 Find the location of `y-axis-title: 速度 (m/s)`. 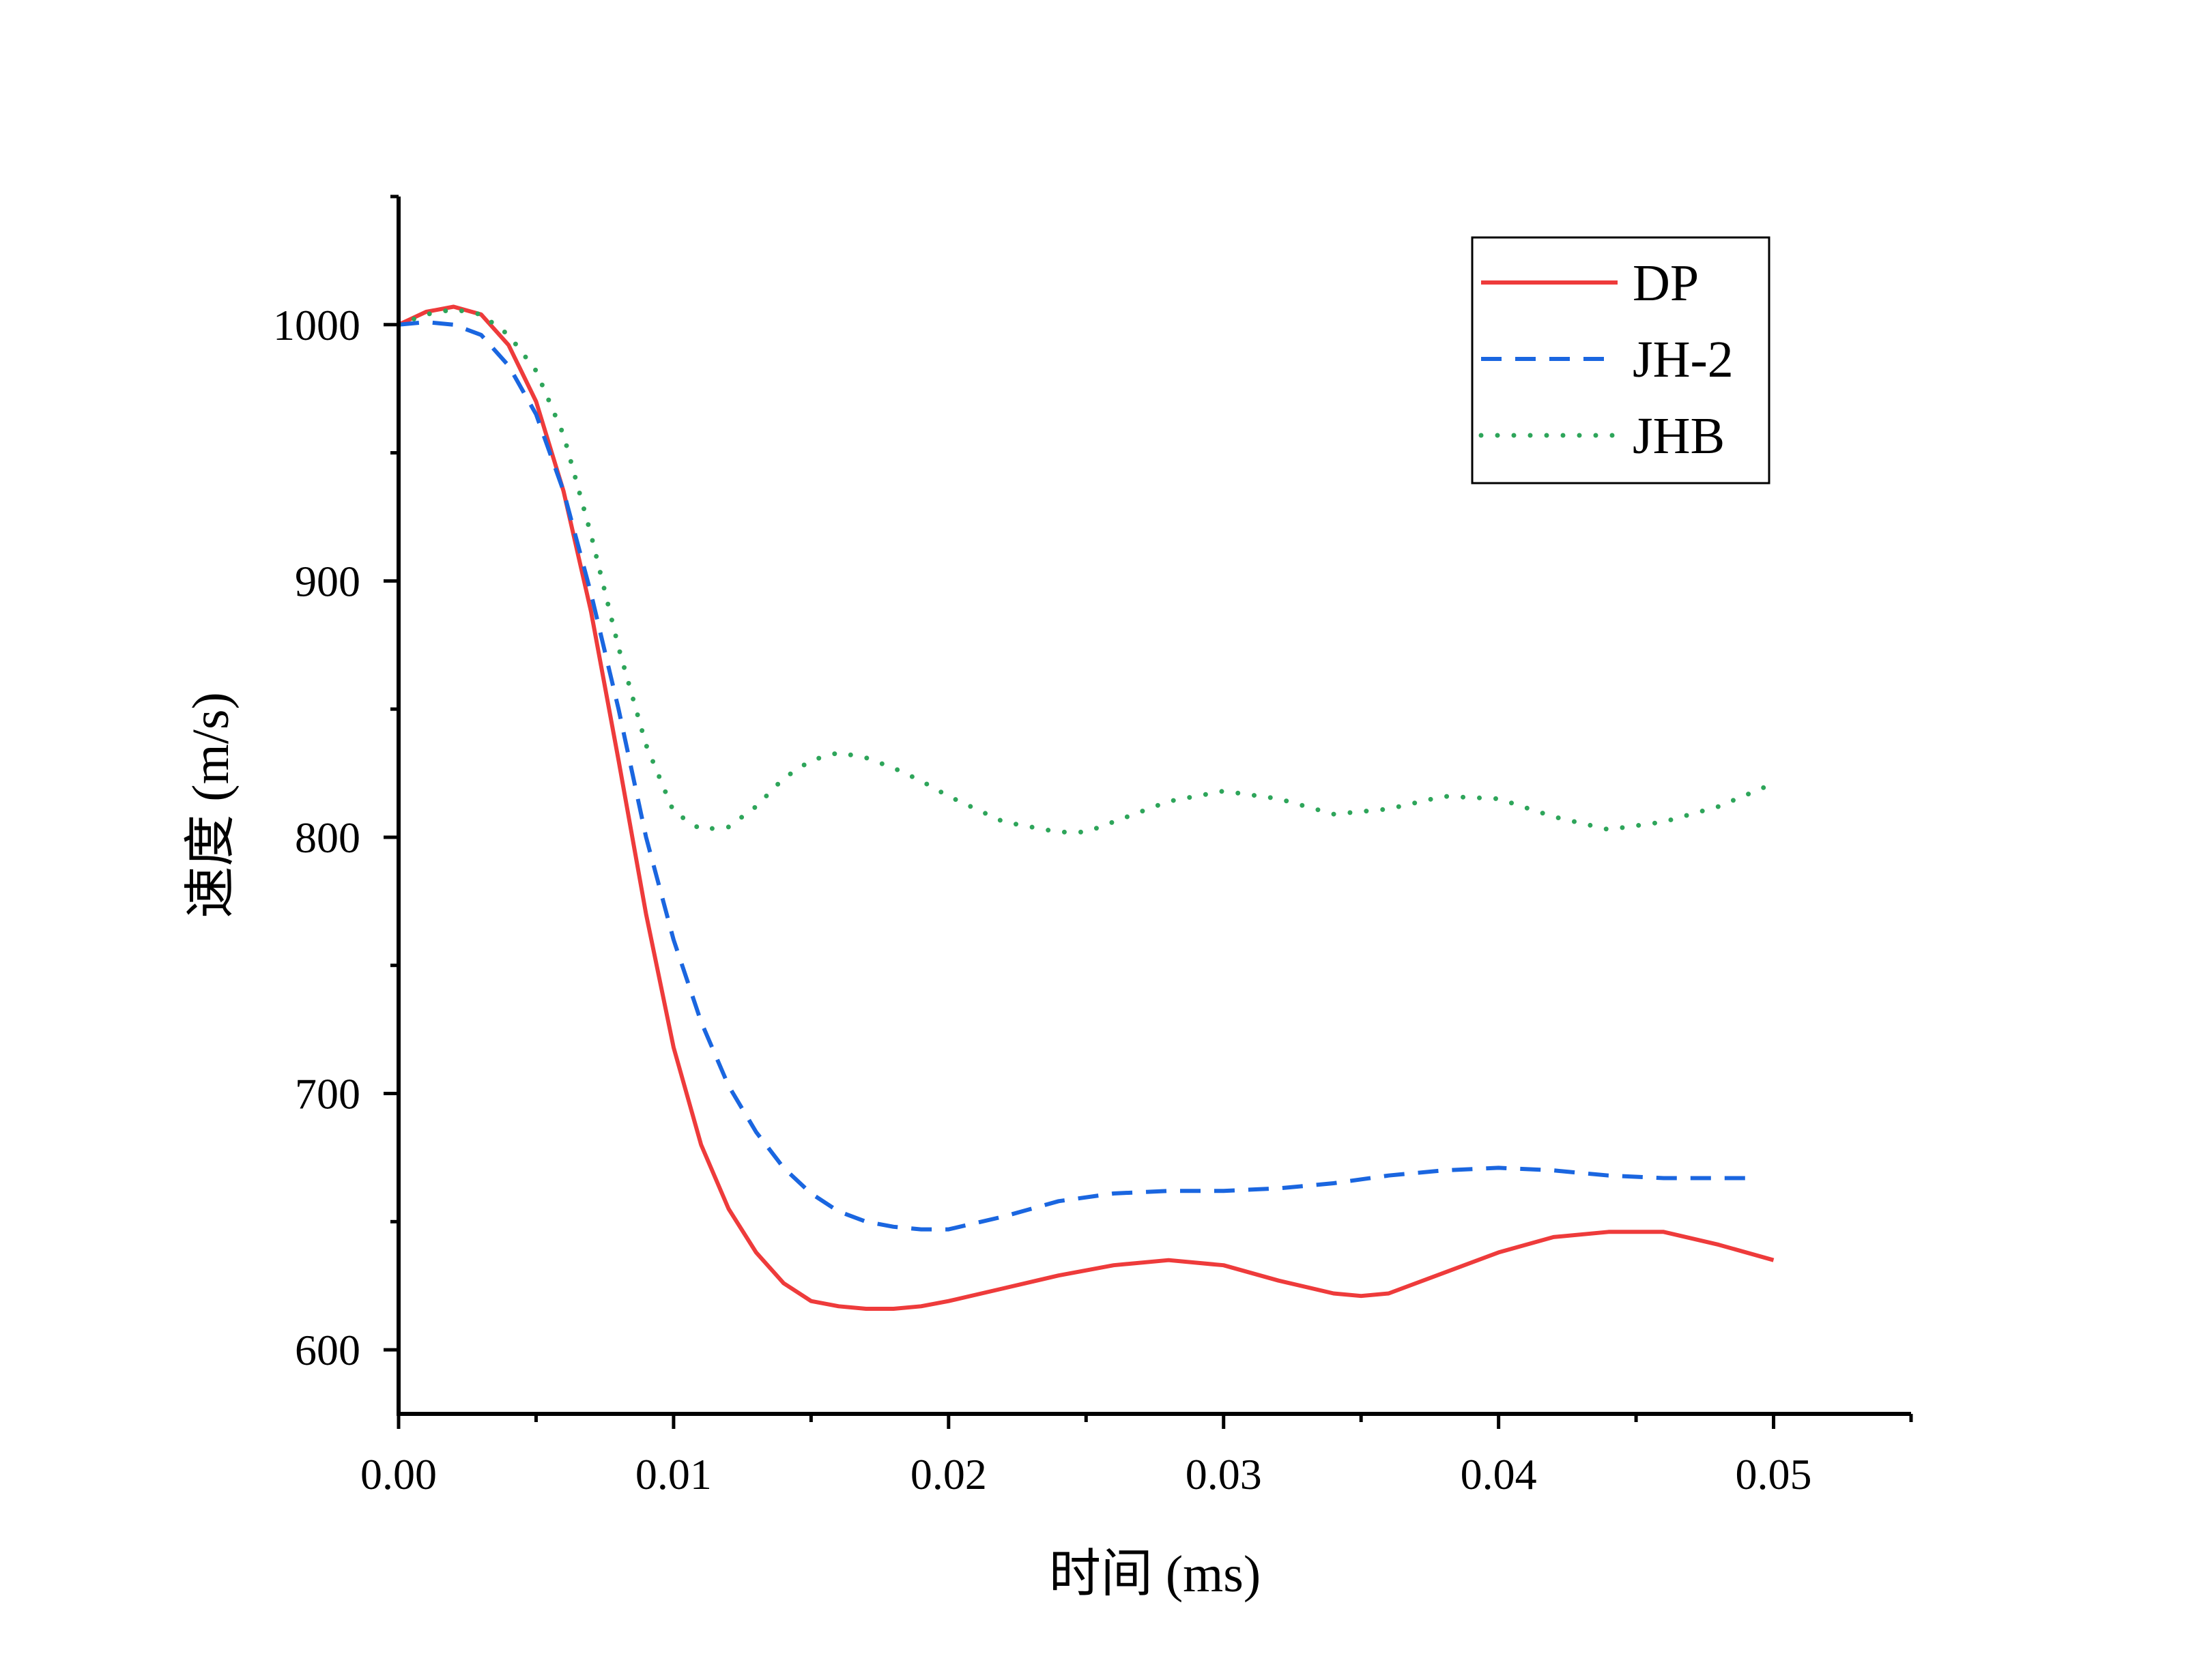

y-axis-title: 速度 (m/s) is located at coordinates (211, 805).